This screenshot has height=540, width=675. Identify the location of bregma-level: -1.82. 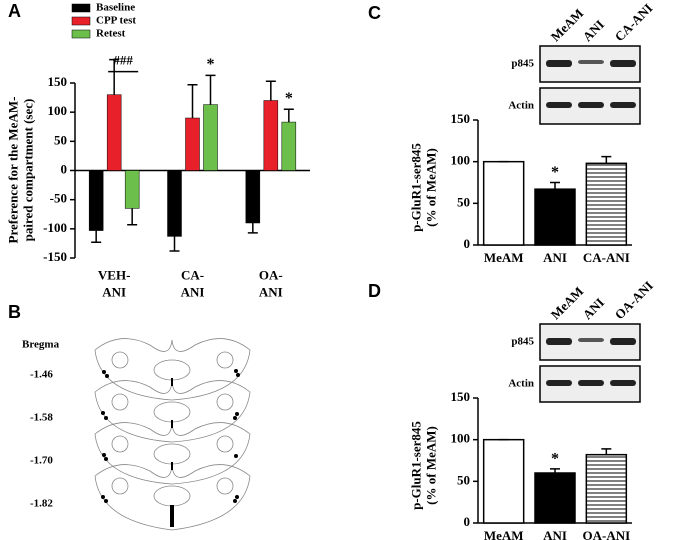
(41, 504).